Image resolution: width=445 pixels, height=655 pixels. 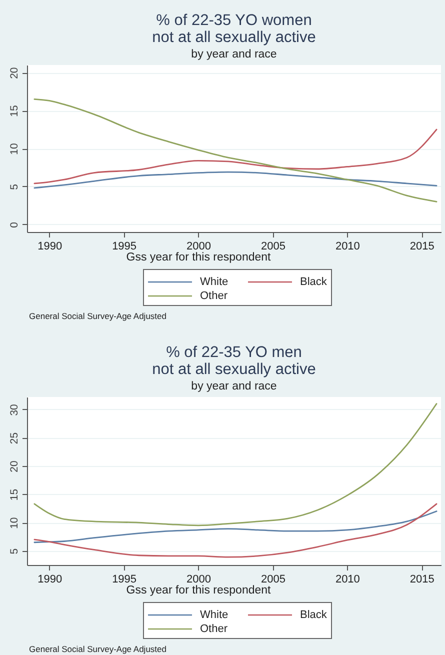 I want to click on y-tick-label: 25, so click(x=14, y=438).